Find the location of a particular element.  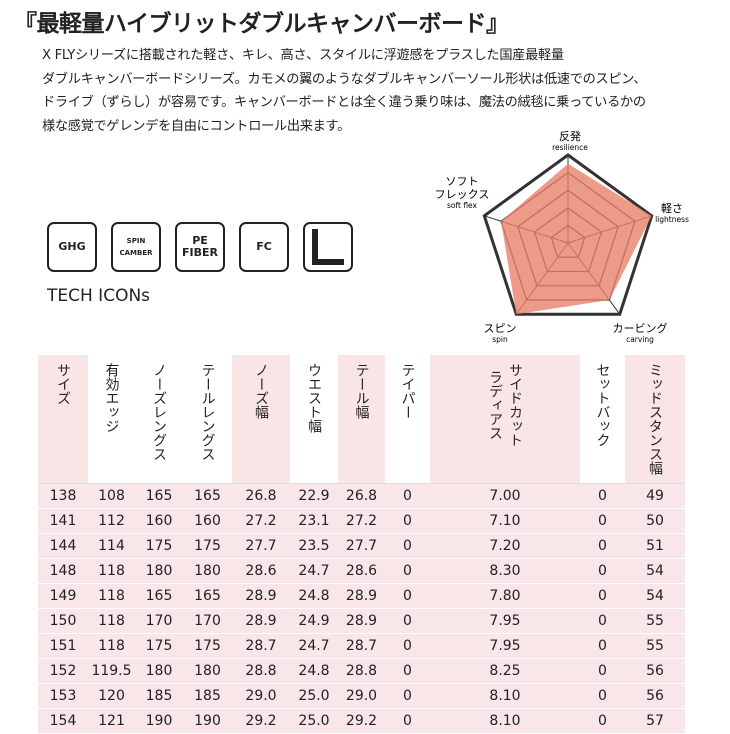

table-cell: 26.8 is located at coordinates (361, 496).